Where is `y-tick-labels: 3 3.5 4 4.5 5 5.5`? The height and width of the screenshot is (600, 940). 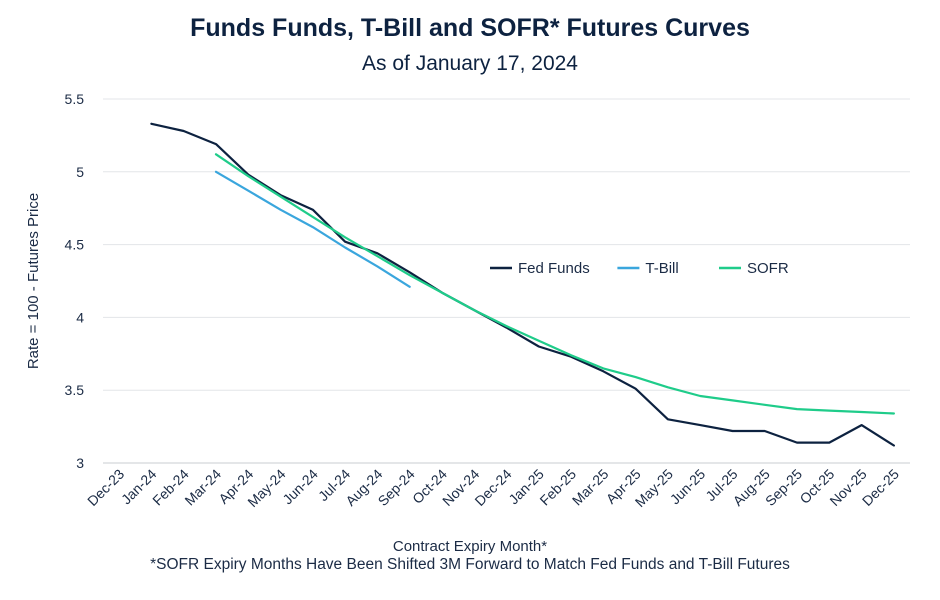 y-tick-labels: 3 3.5 4 4.5 5 5.5 is located at coordinates (75, 281).